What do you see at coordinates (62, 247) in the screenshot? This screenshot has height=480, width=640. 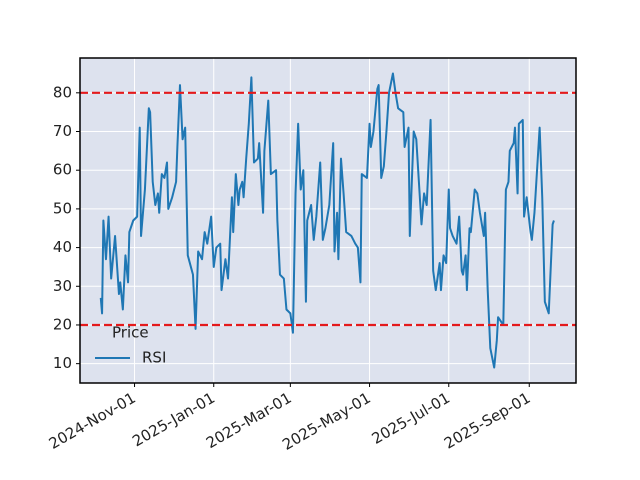 I see `y-tick-label: 40` at bounding box center [62, 247].